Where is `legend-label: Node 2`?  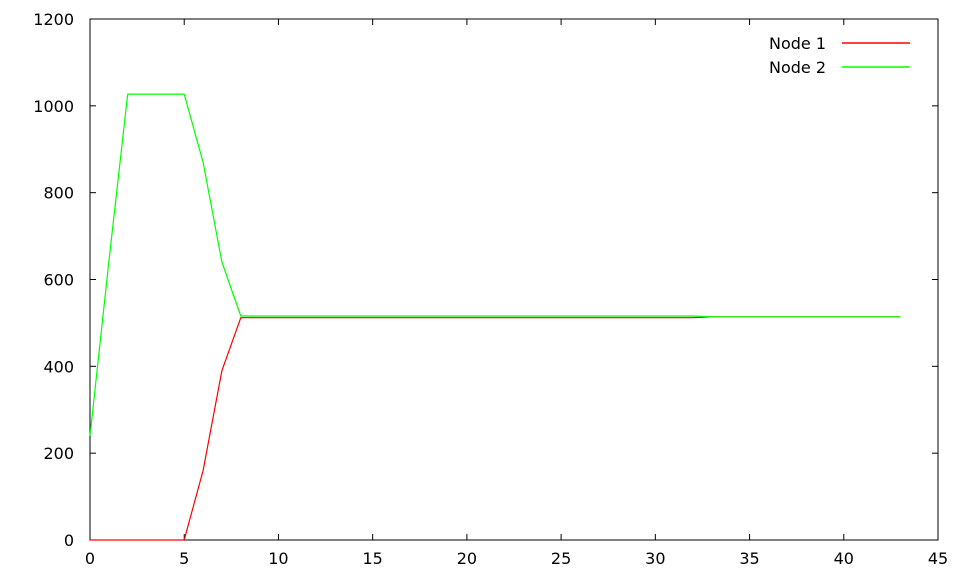
legend-label: Node 2 is located at coordinates (797, 67).